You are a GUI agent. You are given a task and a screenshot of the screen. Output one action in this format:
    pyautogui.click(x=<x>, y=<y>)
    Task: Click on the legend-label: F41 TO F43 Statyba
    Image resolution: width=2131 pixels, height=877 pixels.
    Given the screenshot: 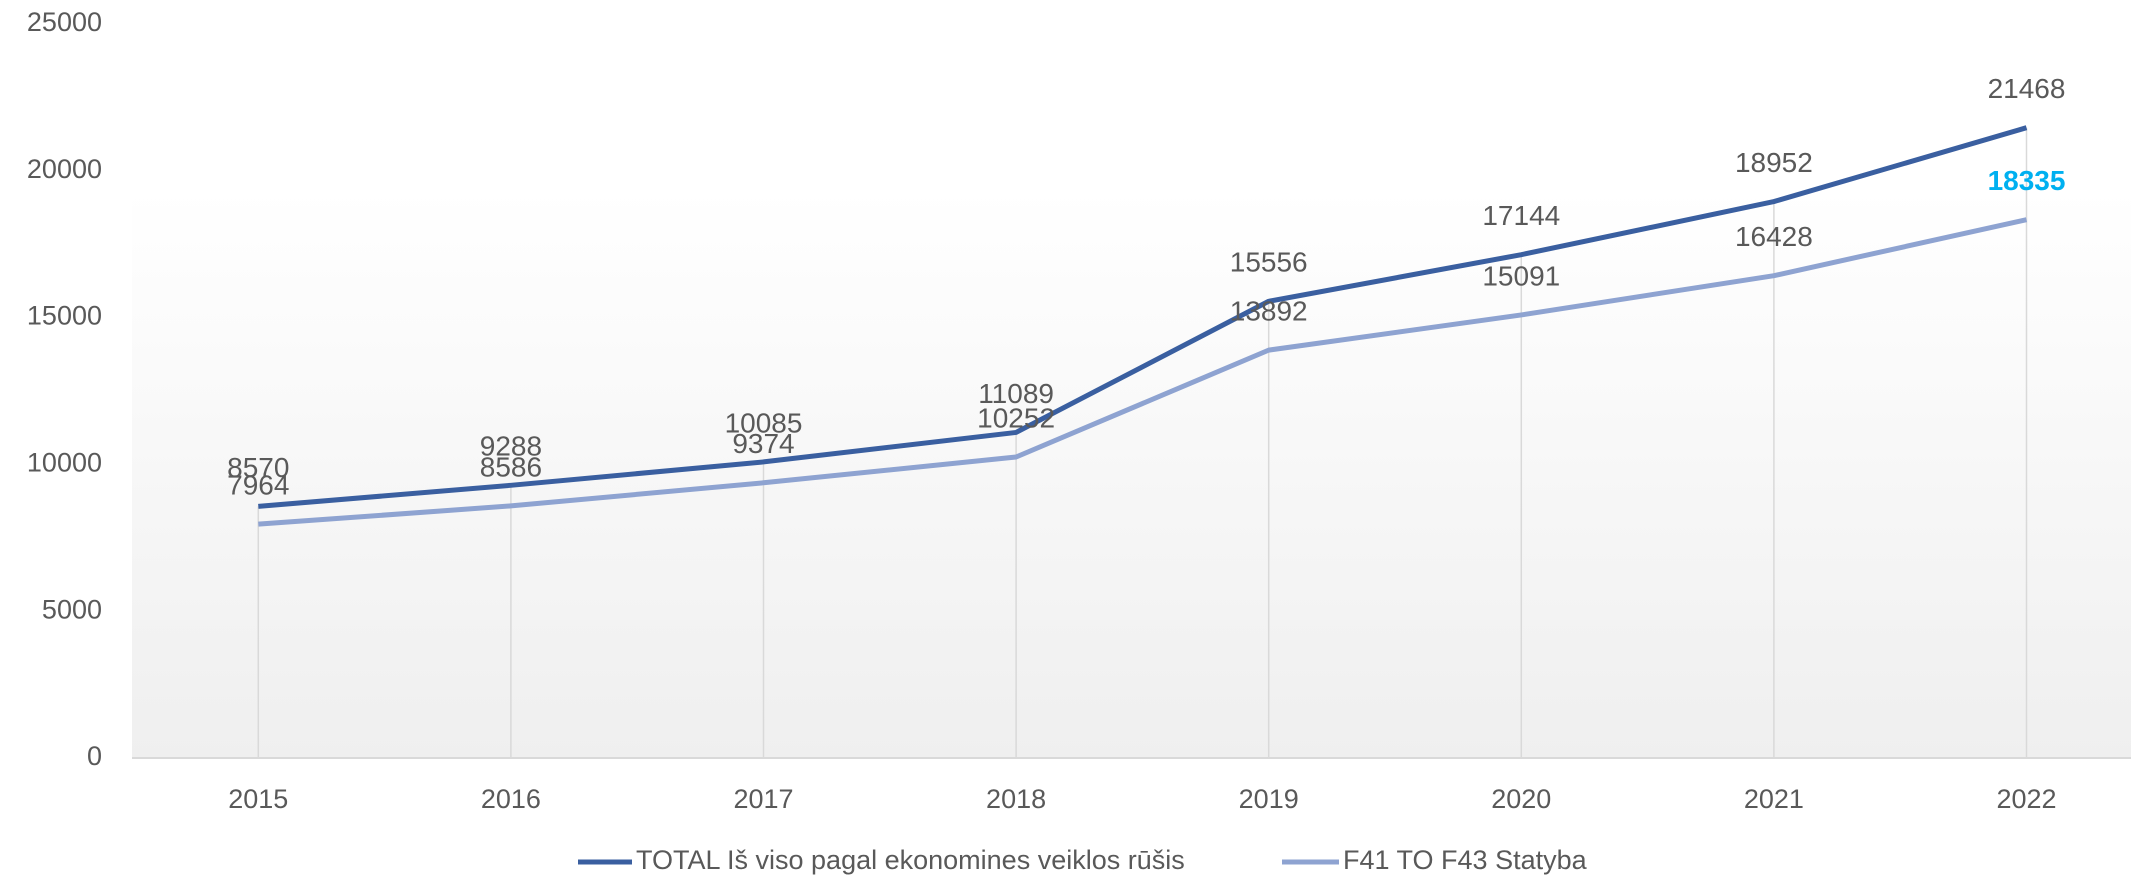 What is the action you would take?
    pyautogui.click(x=1465, y=860)
    